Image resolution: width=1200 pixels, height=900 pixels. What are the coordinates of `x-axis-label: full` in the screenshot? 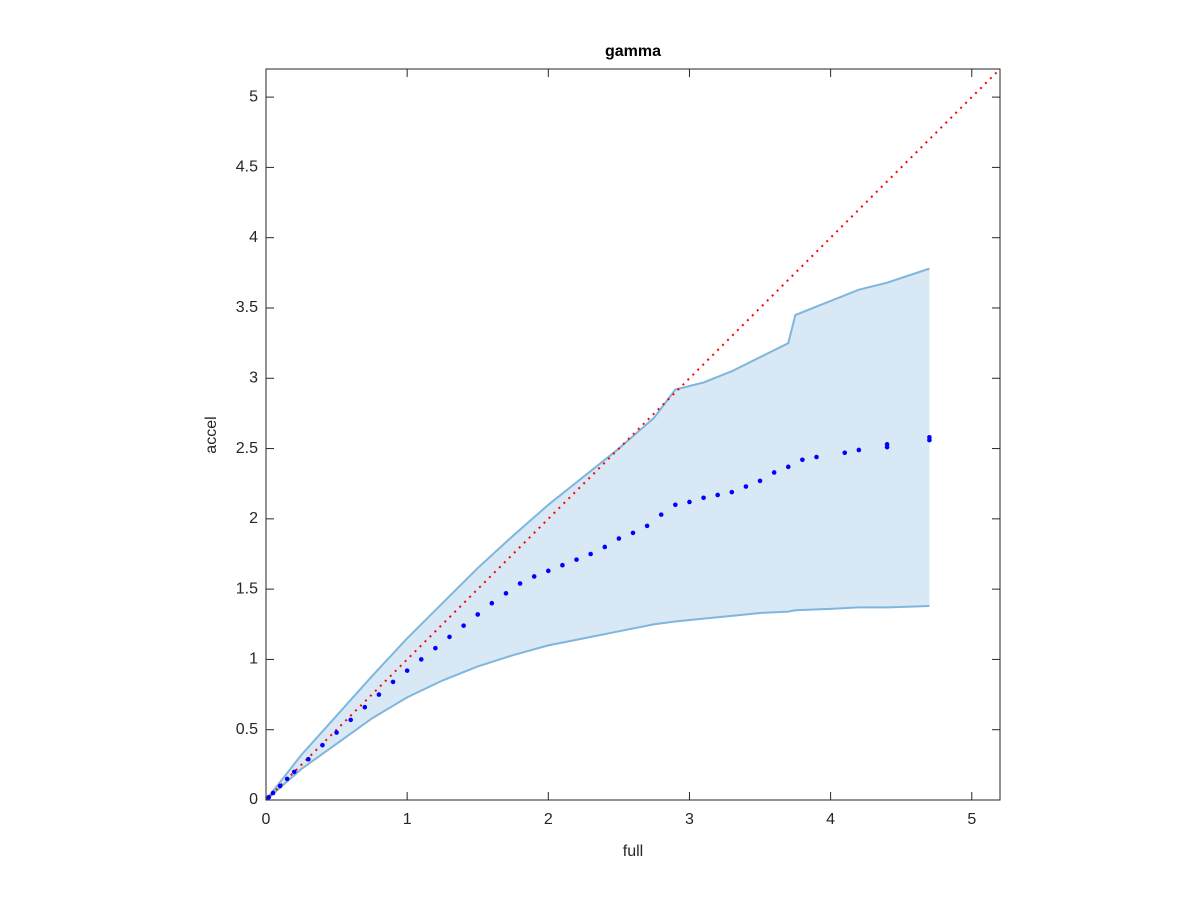 It's located at (633, 851).